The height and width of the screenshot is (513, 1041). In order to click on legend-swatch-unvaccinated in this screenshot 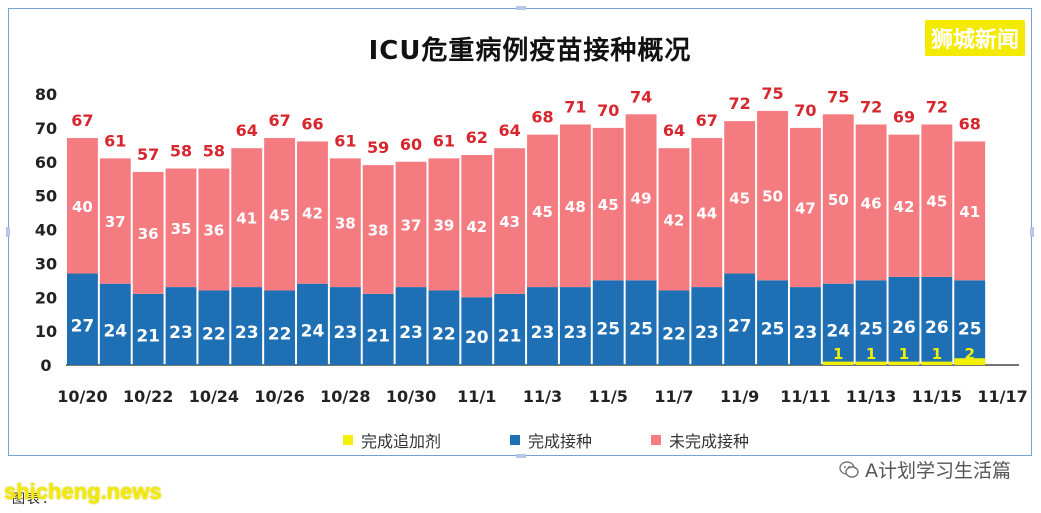, I will do `click(656, 440)`.